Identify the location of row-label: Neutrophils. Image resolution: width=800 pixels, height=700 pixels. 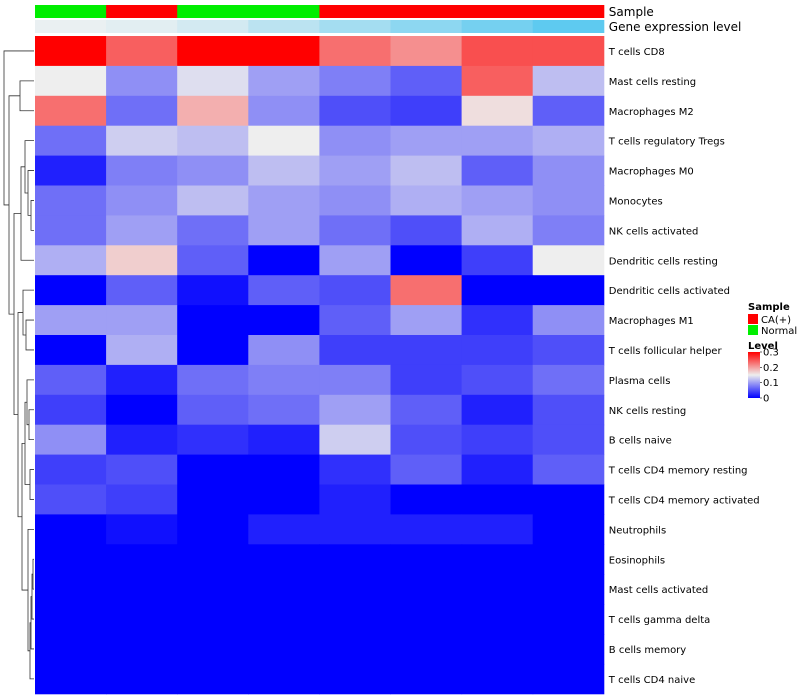
(637, 530).